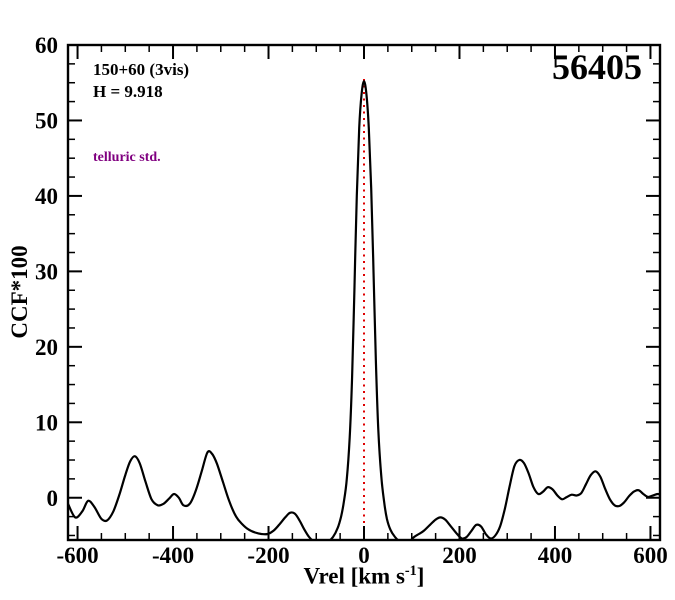 Image resolution: width=675 pixels, height=600 pixels. What do you see at coordinates (459, 555) in the screenshot?
I see `x-tick-label: 200` at bounding box center [459, 555].